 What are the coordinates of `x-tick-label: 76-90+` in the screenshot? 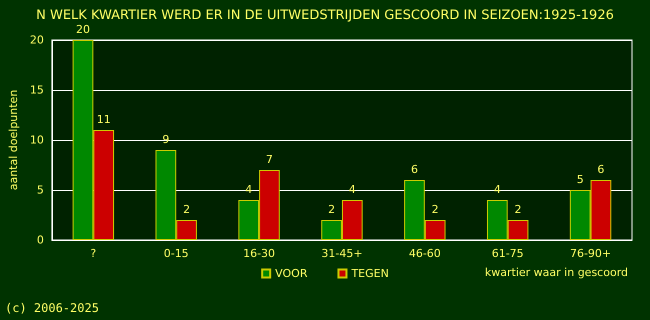 It's located at (591, 253).